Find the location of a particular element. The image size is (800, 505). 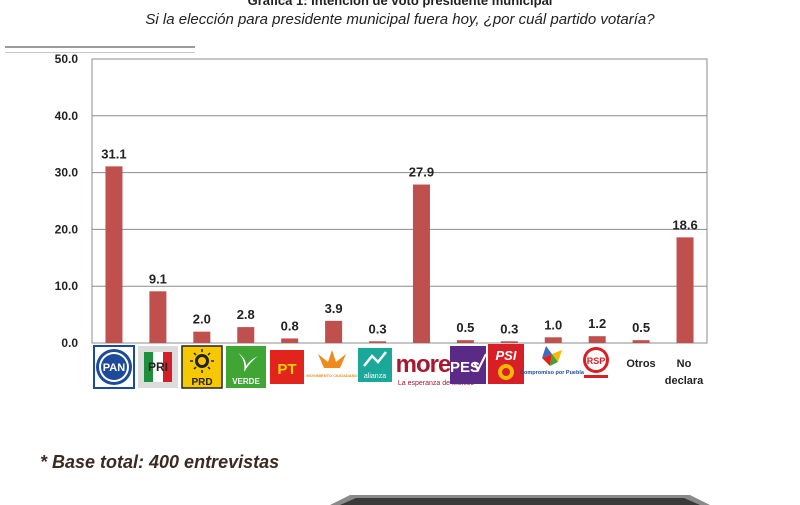

data-label-5: 3.9 is located at coordinates (334, 308).